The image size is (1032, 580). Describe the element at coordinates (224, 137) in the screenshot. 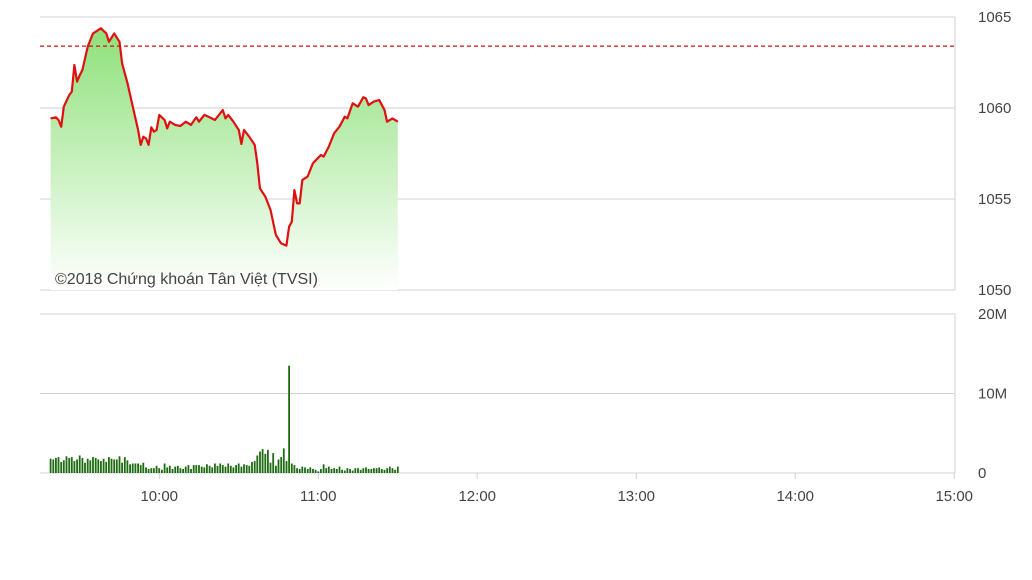

I see `price-line` at that location.